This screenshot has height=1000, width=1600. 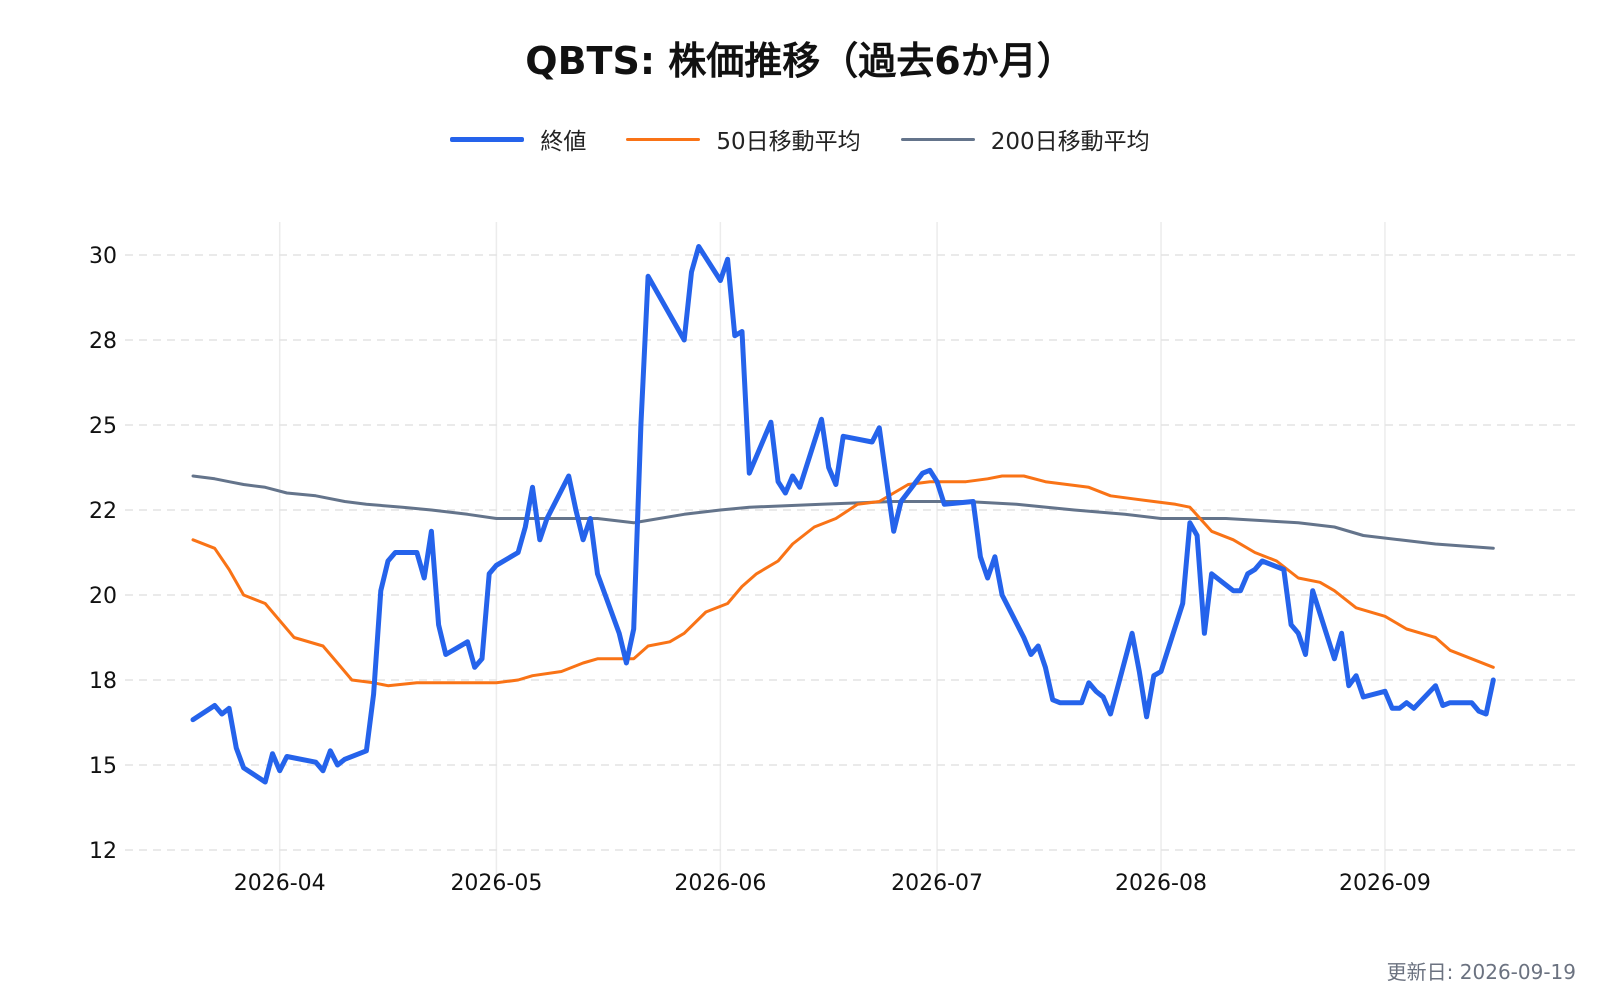 I want to click on legend: 終値 50日移動平均 200日移動平均, so click(x=800, y=139).